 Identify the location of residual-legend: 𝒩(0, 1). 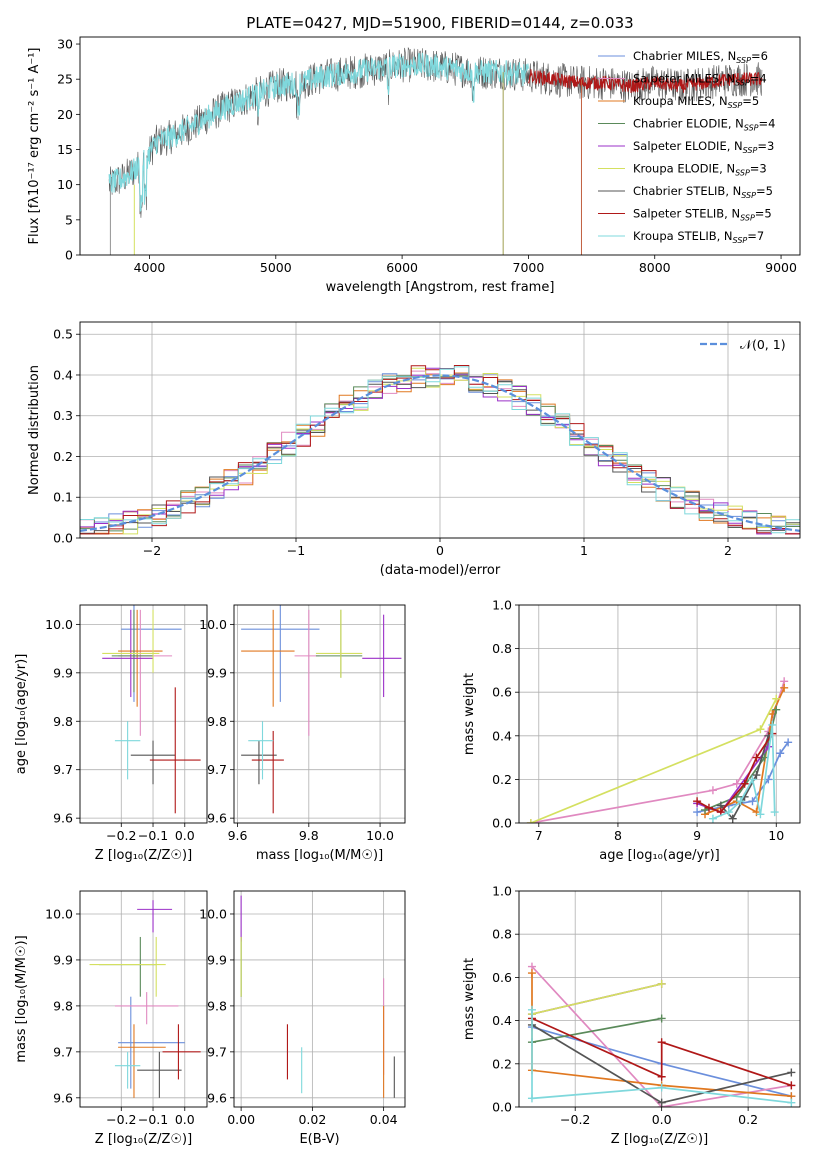
(743, 344).